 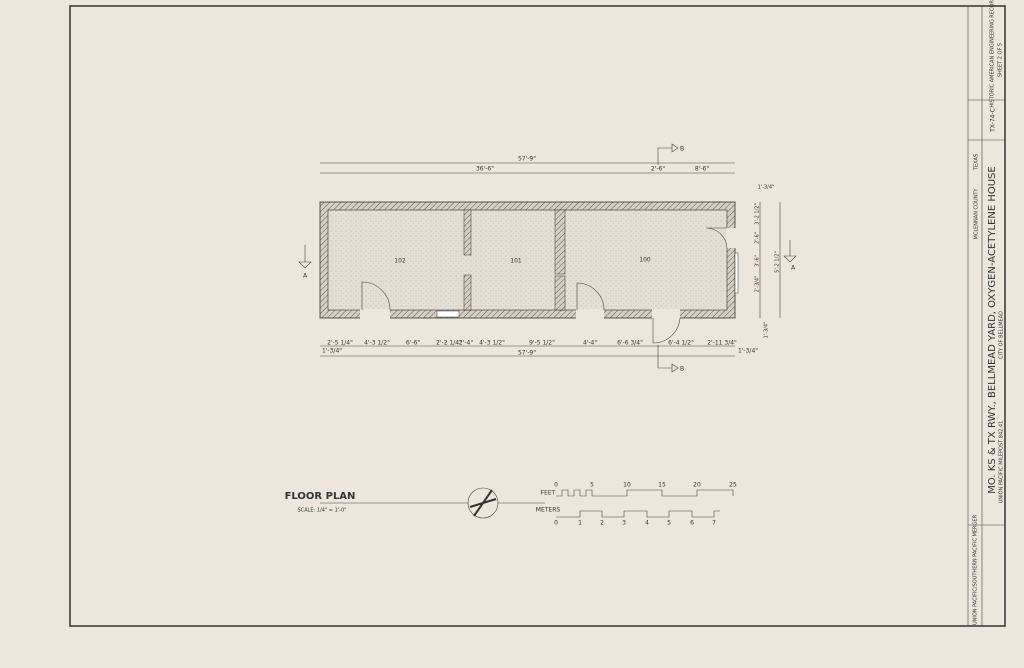 What do you see at coordinates (602, 523) in the screenshot?
I see `scale-tick-label: 2` at bounding box center [602, 523].